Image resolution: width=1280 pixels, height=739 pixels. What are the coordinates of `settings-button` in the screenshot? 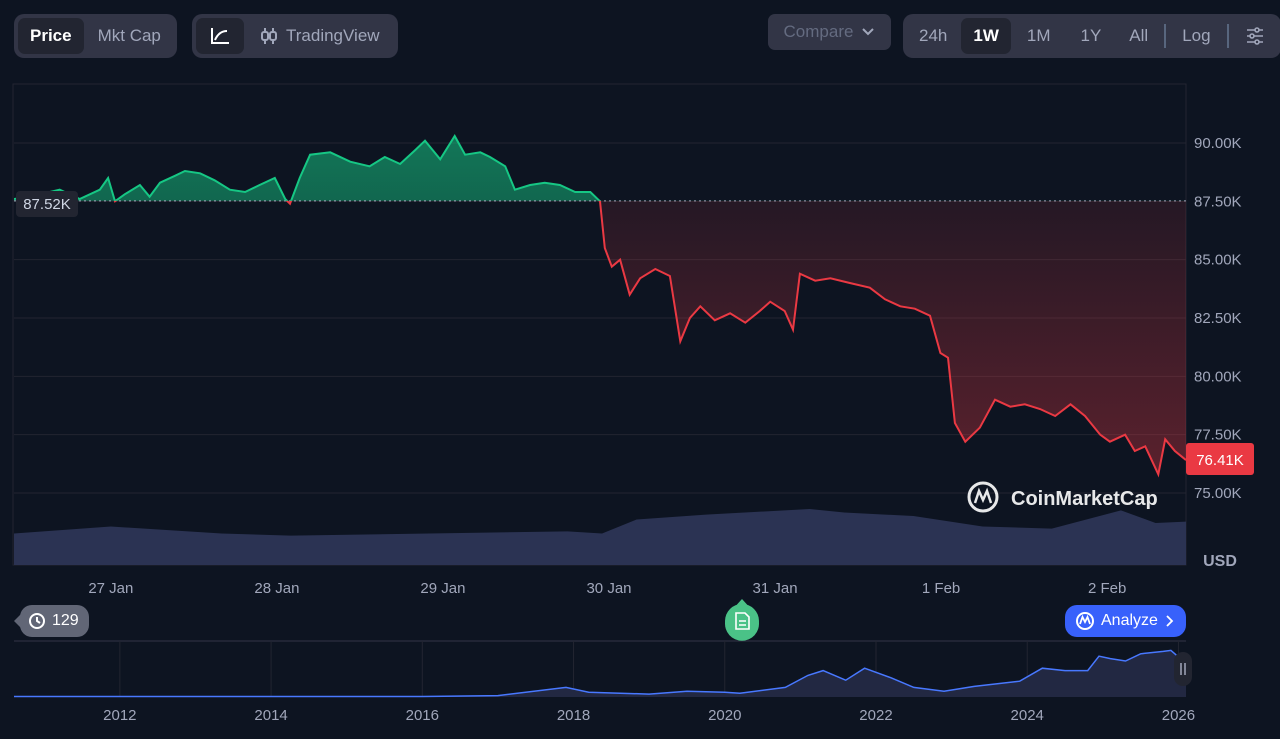 It's located at (1255, 36).